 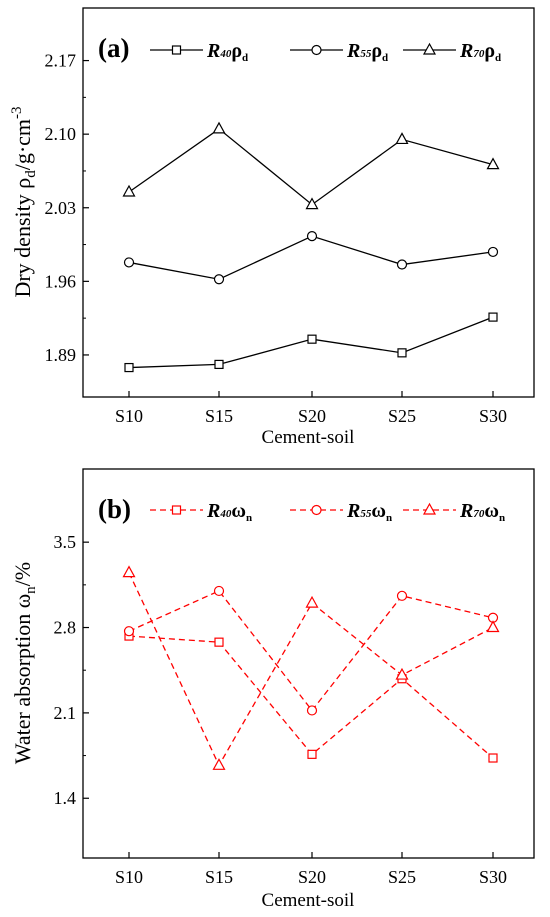 I want to click on legend-label: R40ρd, so click(x=227, y=52).